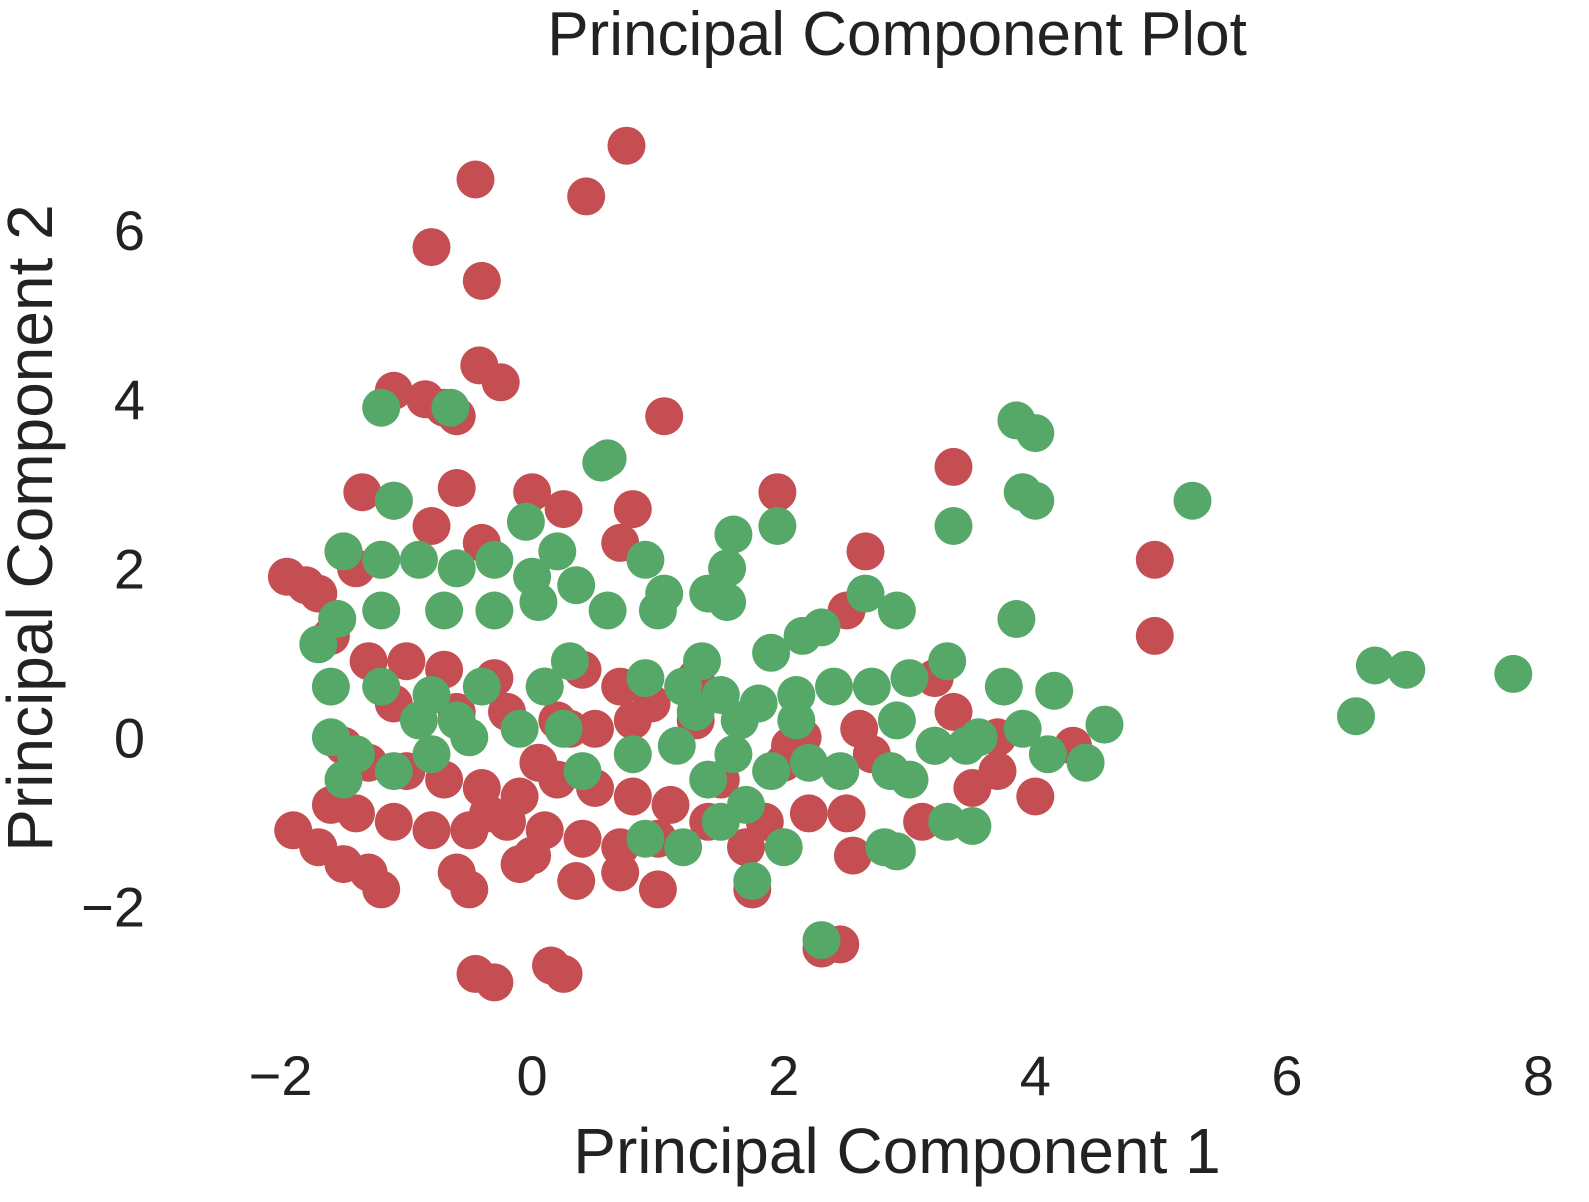 The width and height of the screenshot is (1589, 1202). I want to click on x-tick-label: 6, so click(1286, 1075).